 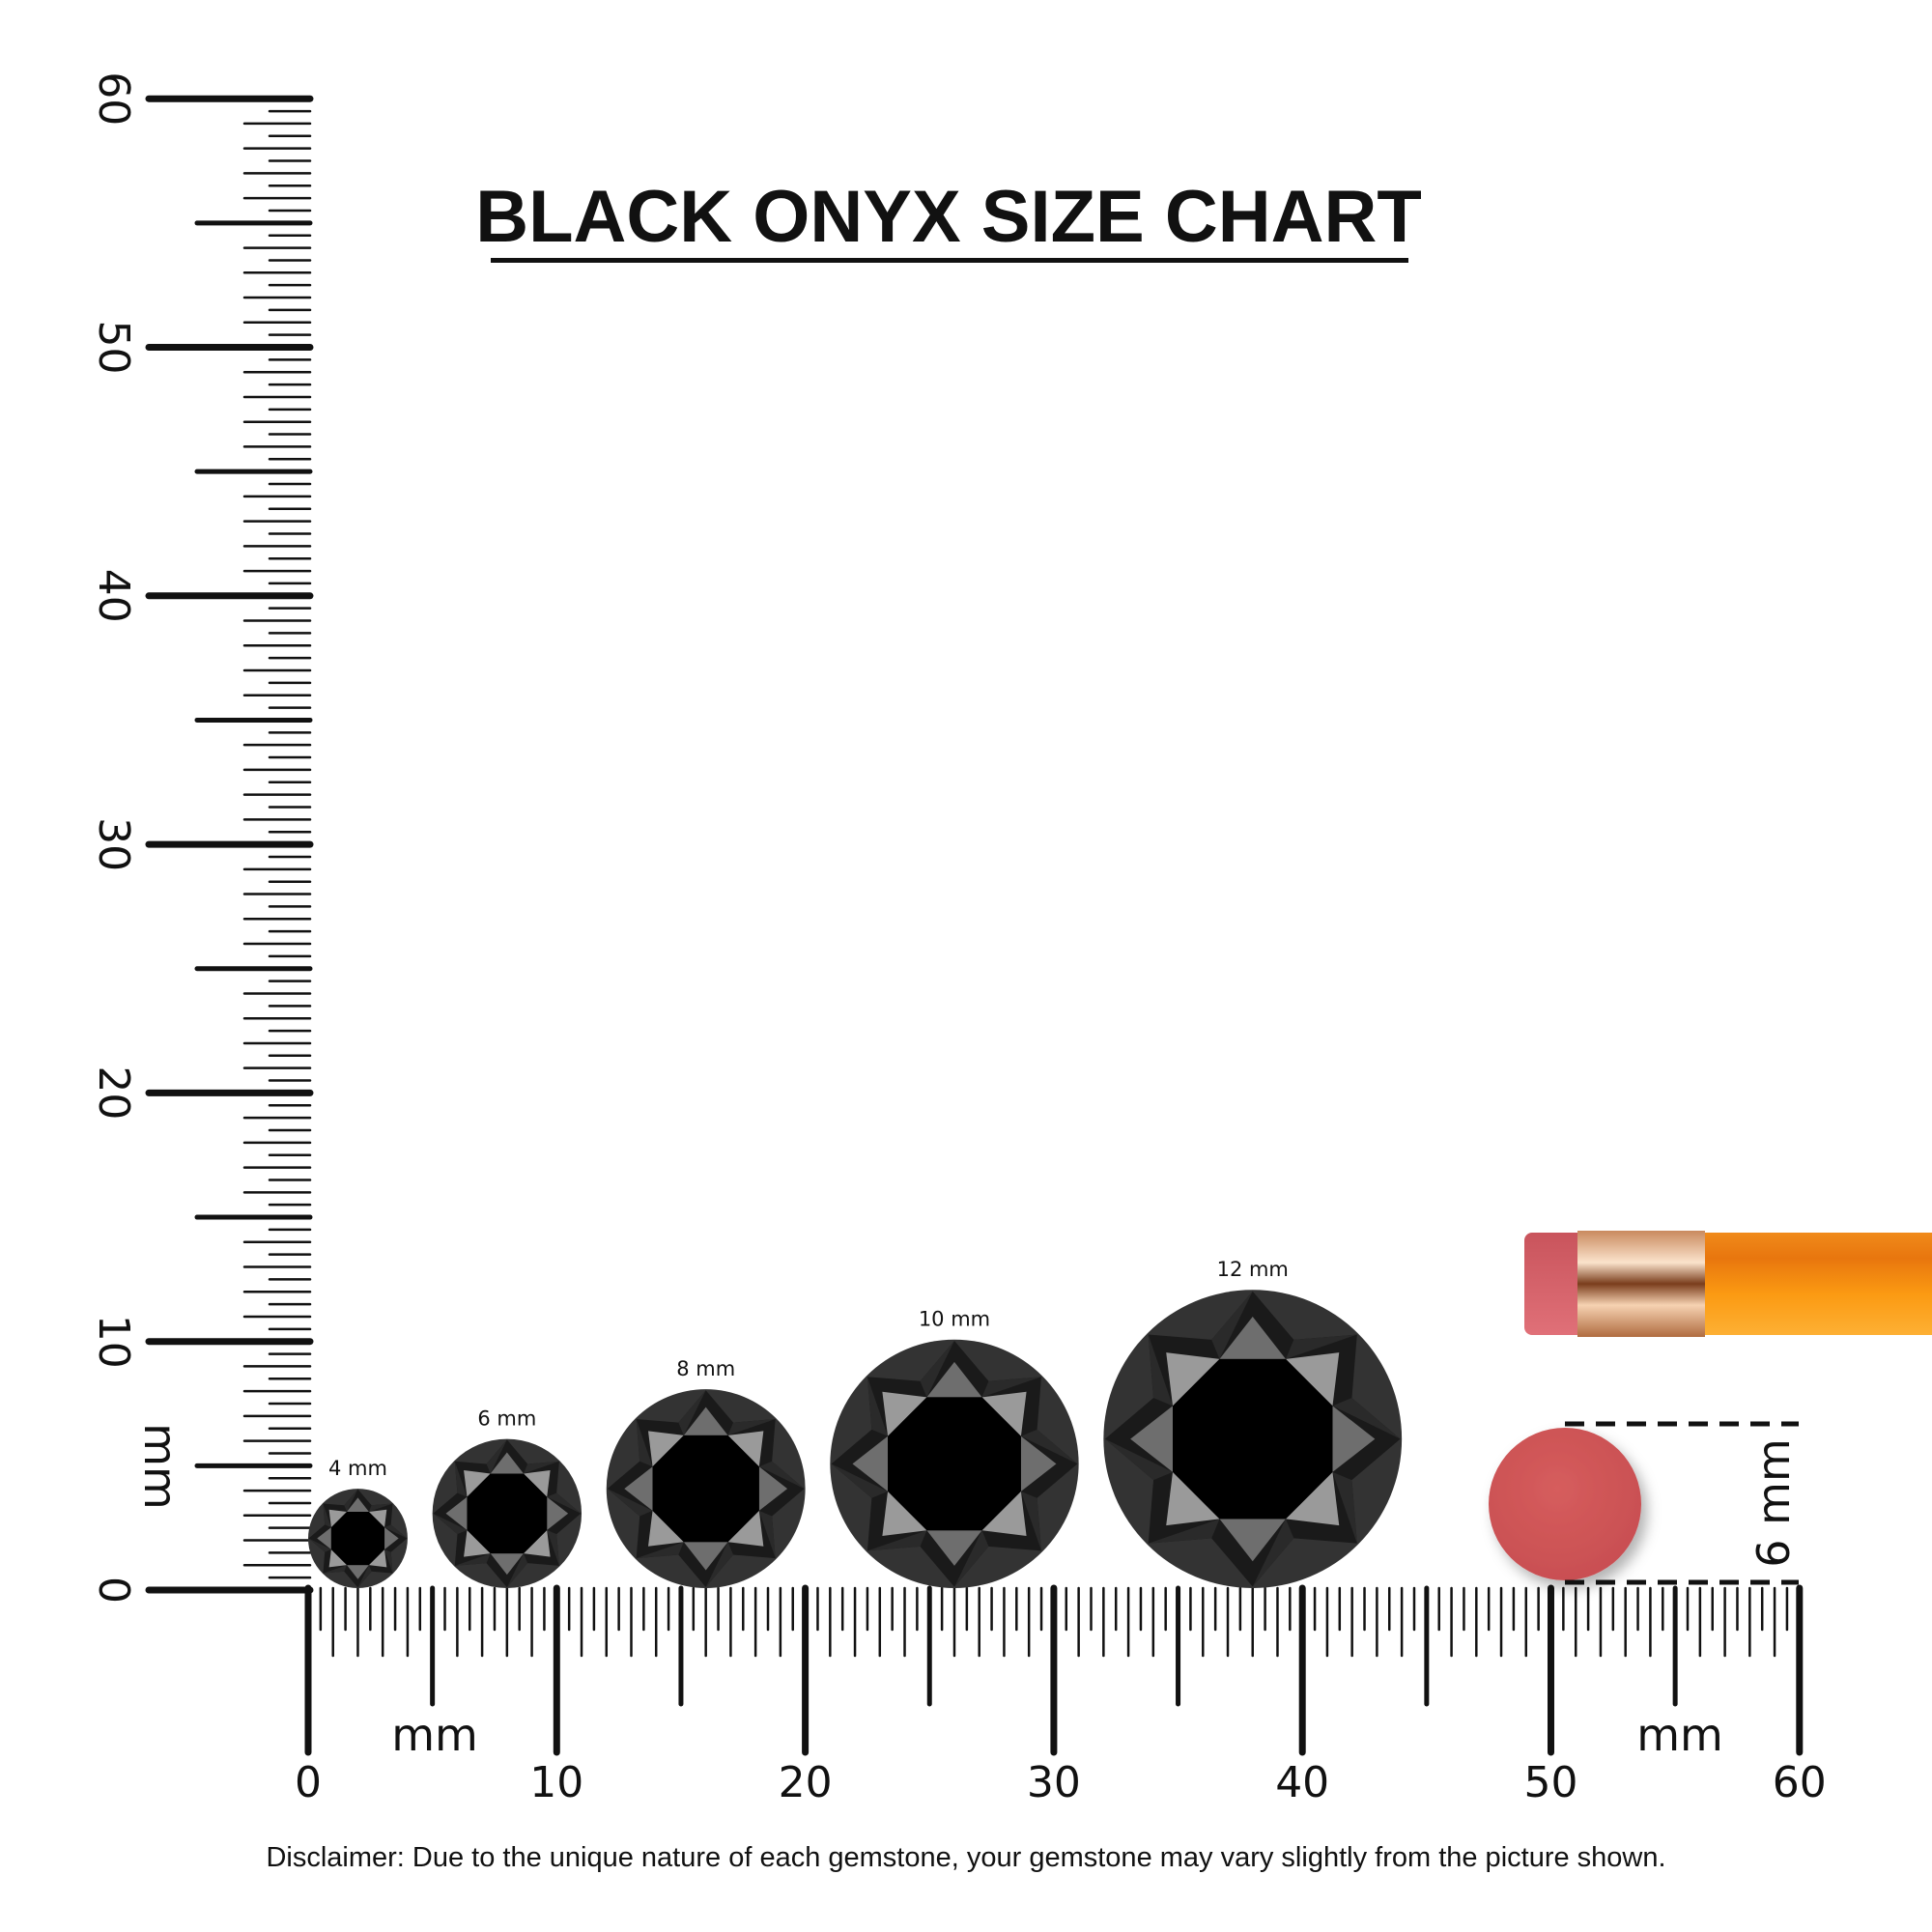 What do you see at coordinates (1054, 1782) in the screenshot?
I see `horizontal-tick-label: 30` at bounding box center [1054, 1782].